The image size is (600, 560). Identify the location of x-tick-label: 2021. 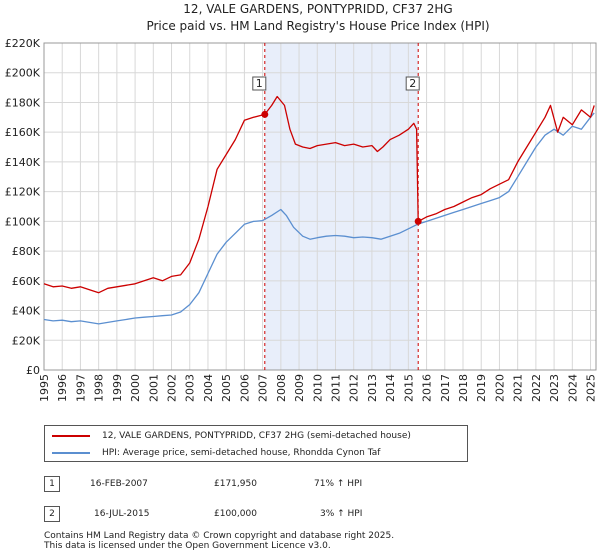
(518, 388).